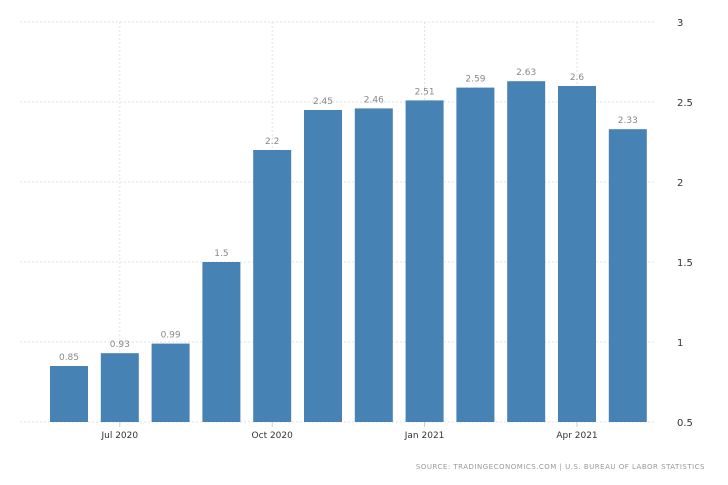 The width and height of the screenshot is (728, 485). I want to click on x-tick-label: Apr 2021, so click(576, 436).